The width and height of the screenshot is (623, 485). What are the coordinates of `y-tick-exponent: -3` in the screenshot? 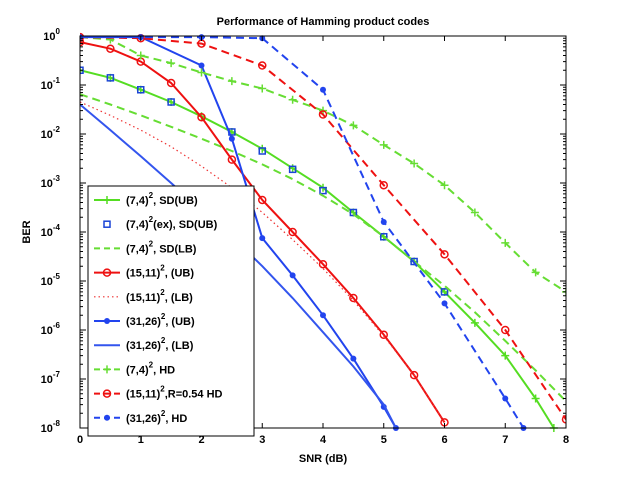 It's located at (57, 178).